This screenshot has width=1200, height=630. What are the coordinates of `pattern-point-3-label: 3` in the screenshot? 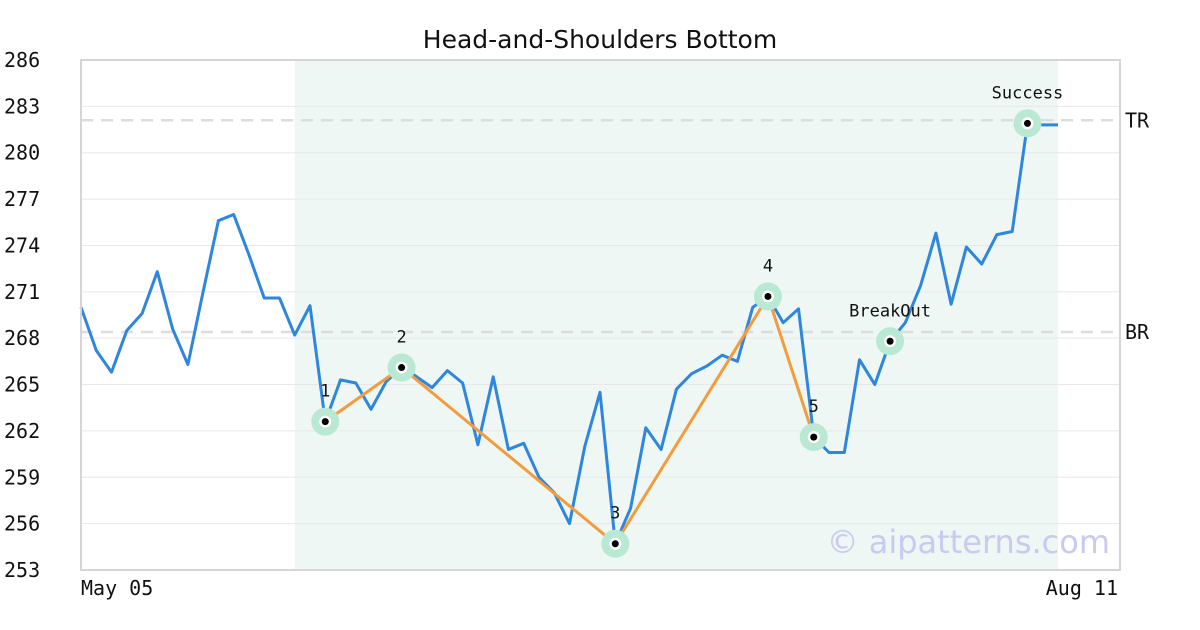 It's located at (615, 514).